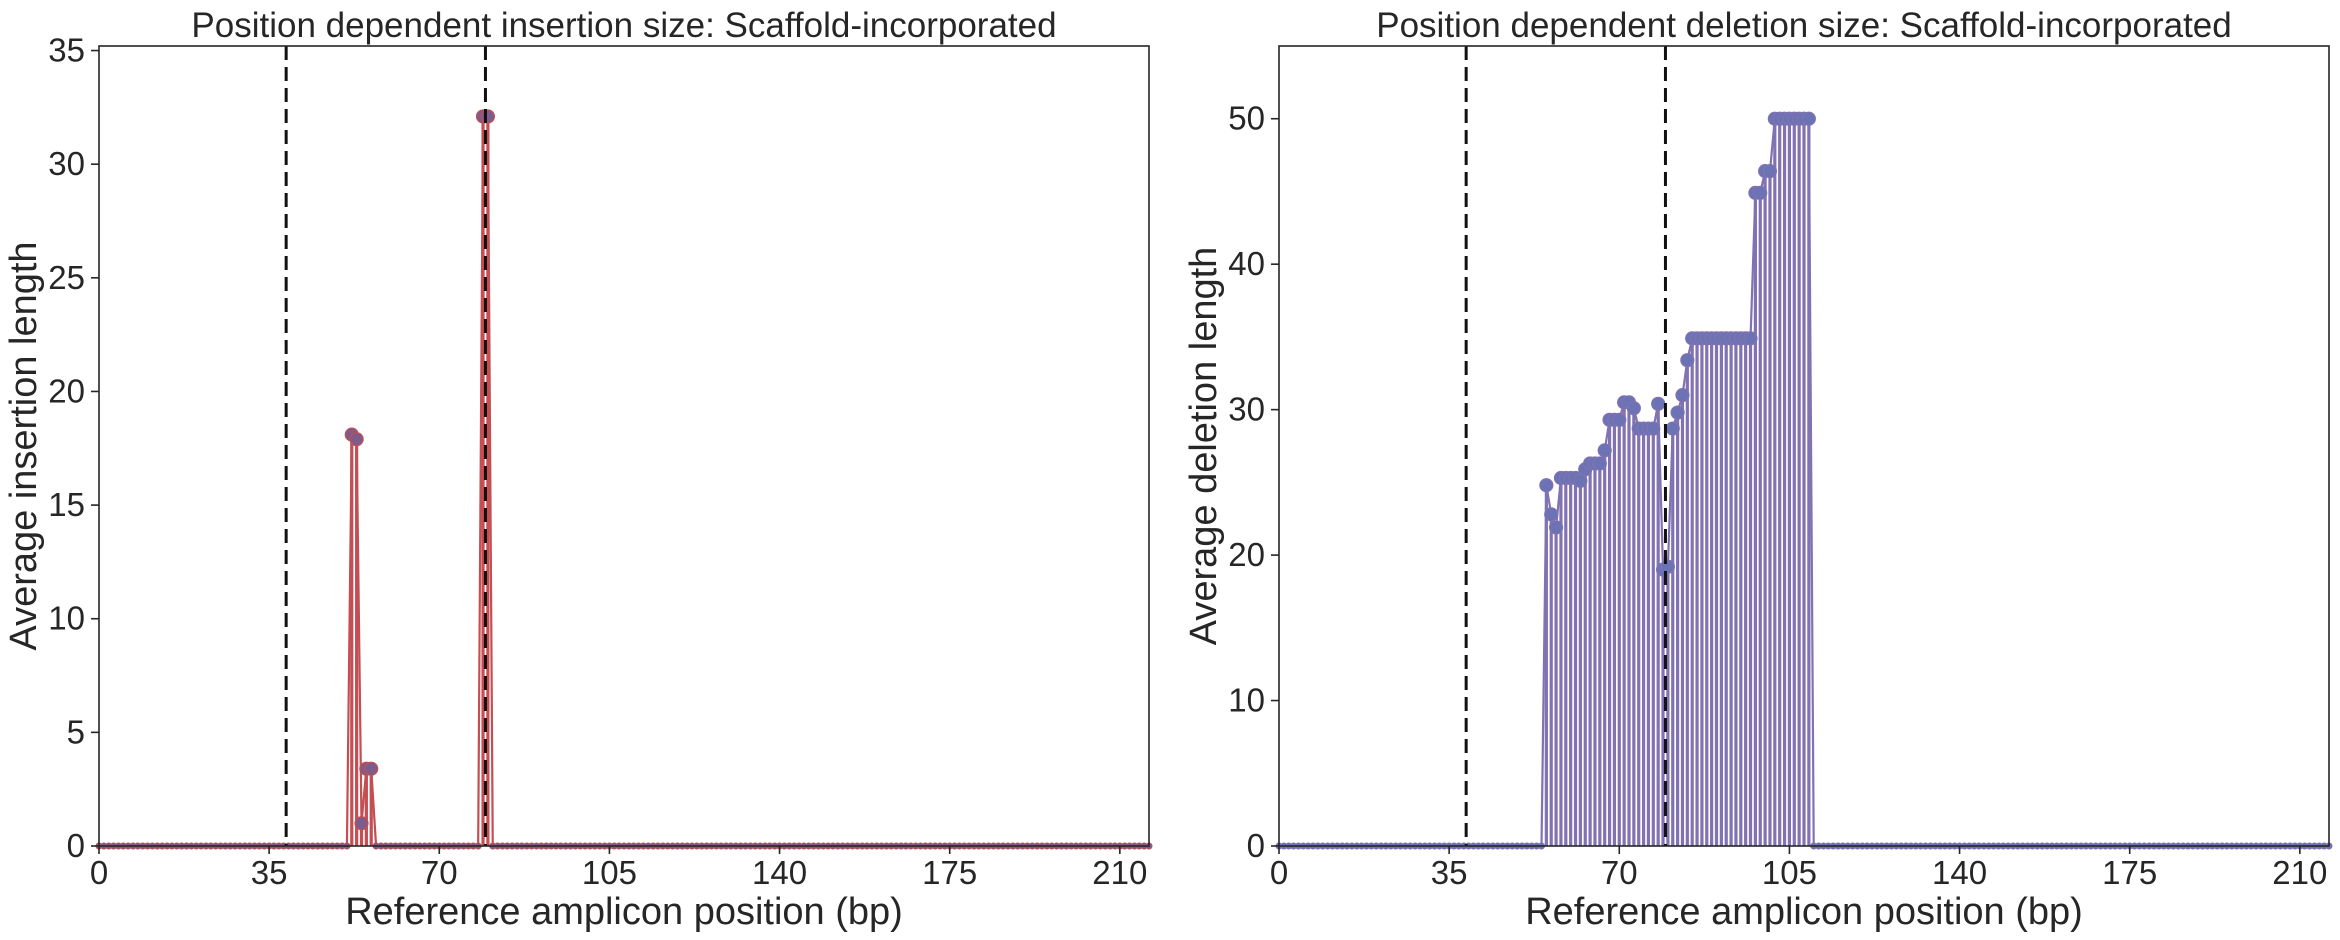 The height and width of the screenshot is (940, 2340). I want to click on insertion-y-tick-label: 25, so click(66, 277).